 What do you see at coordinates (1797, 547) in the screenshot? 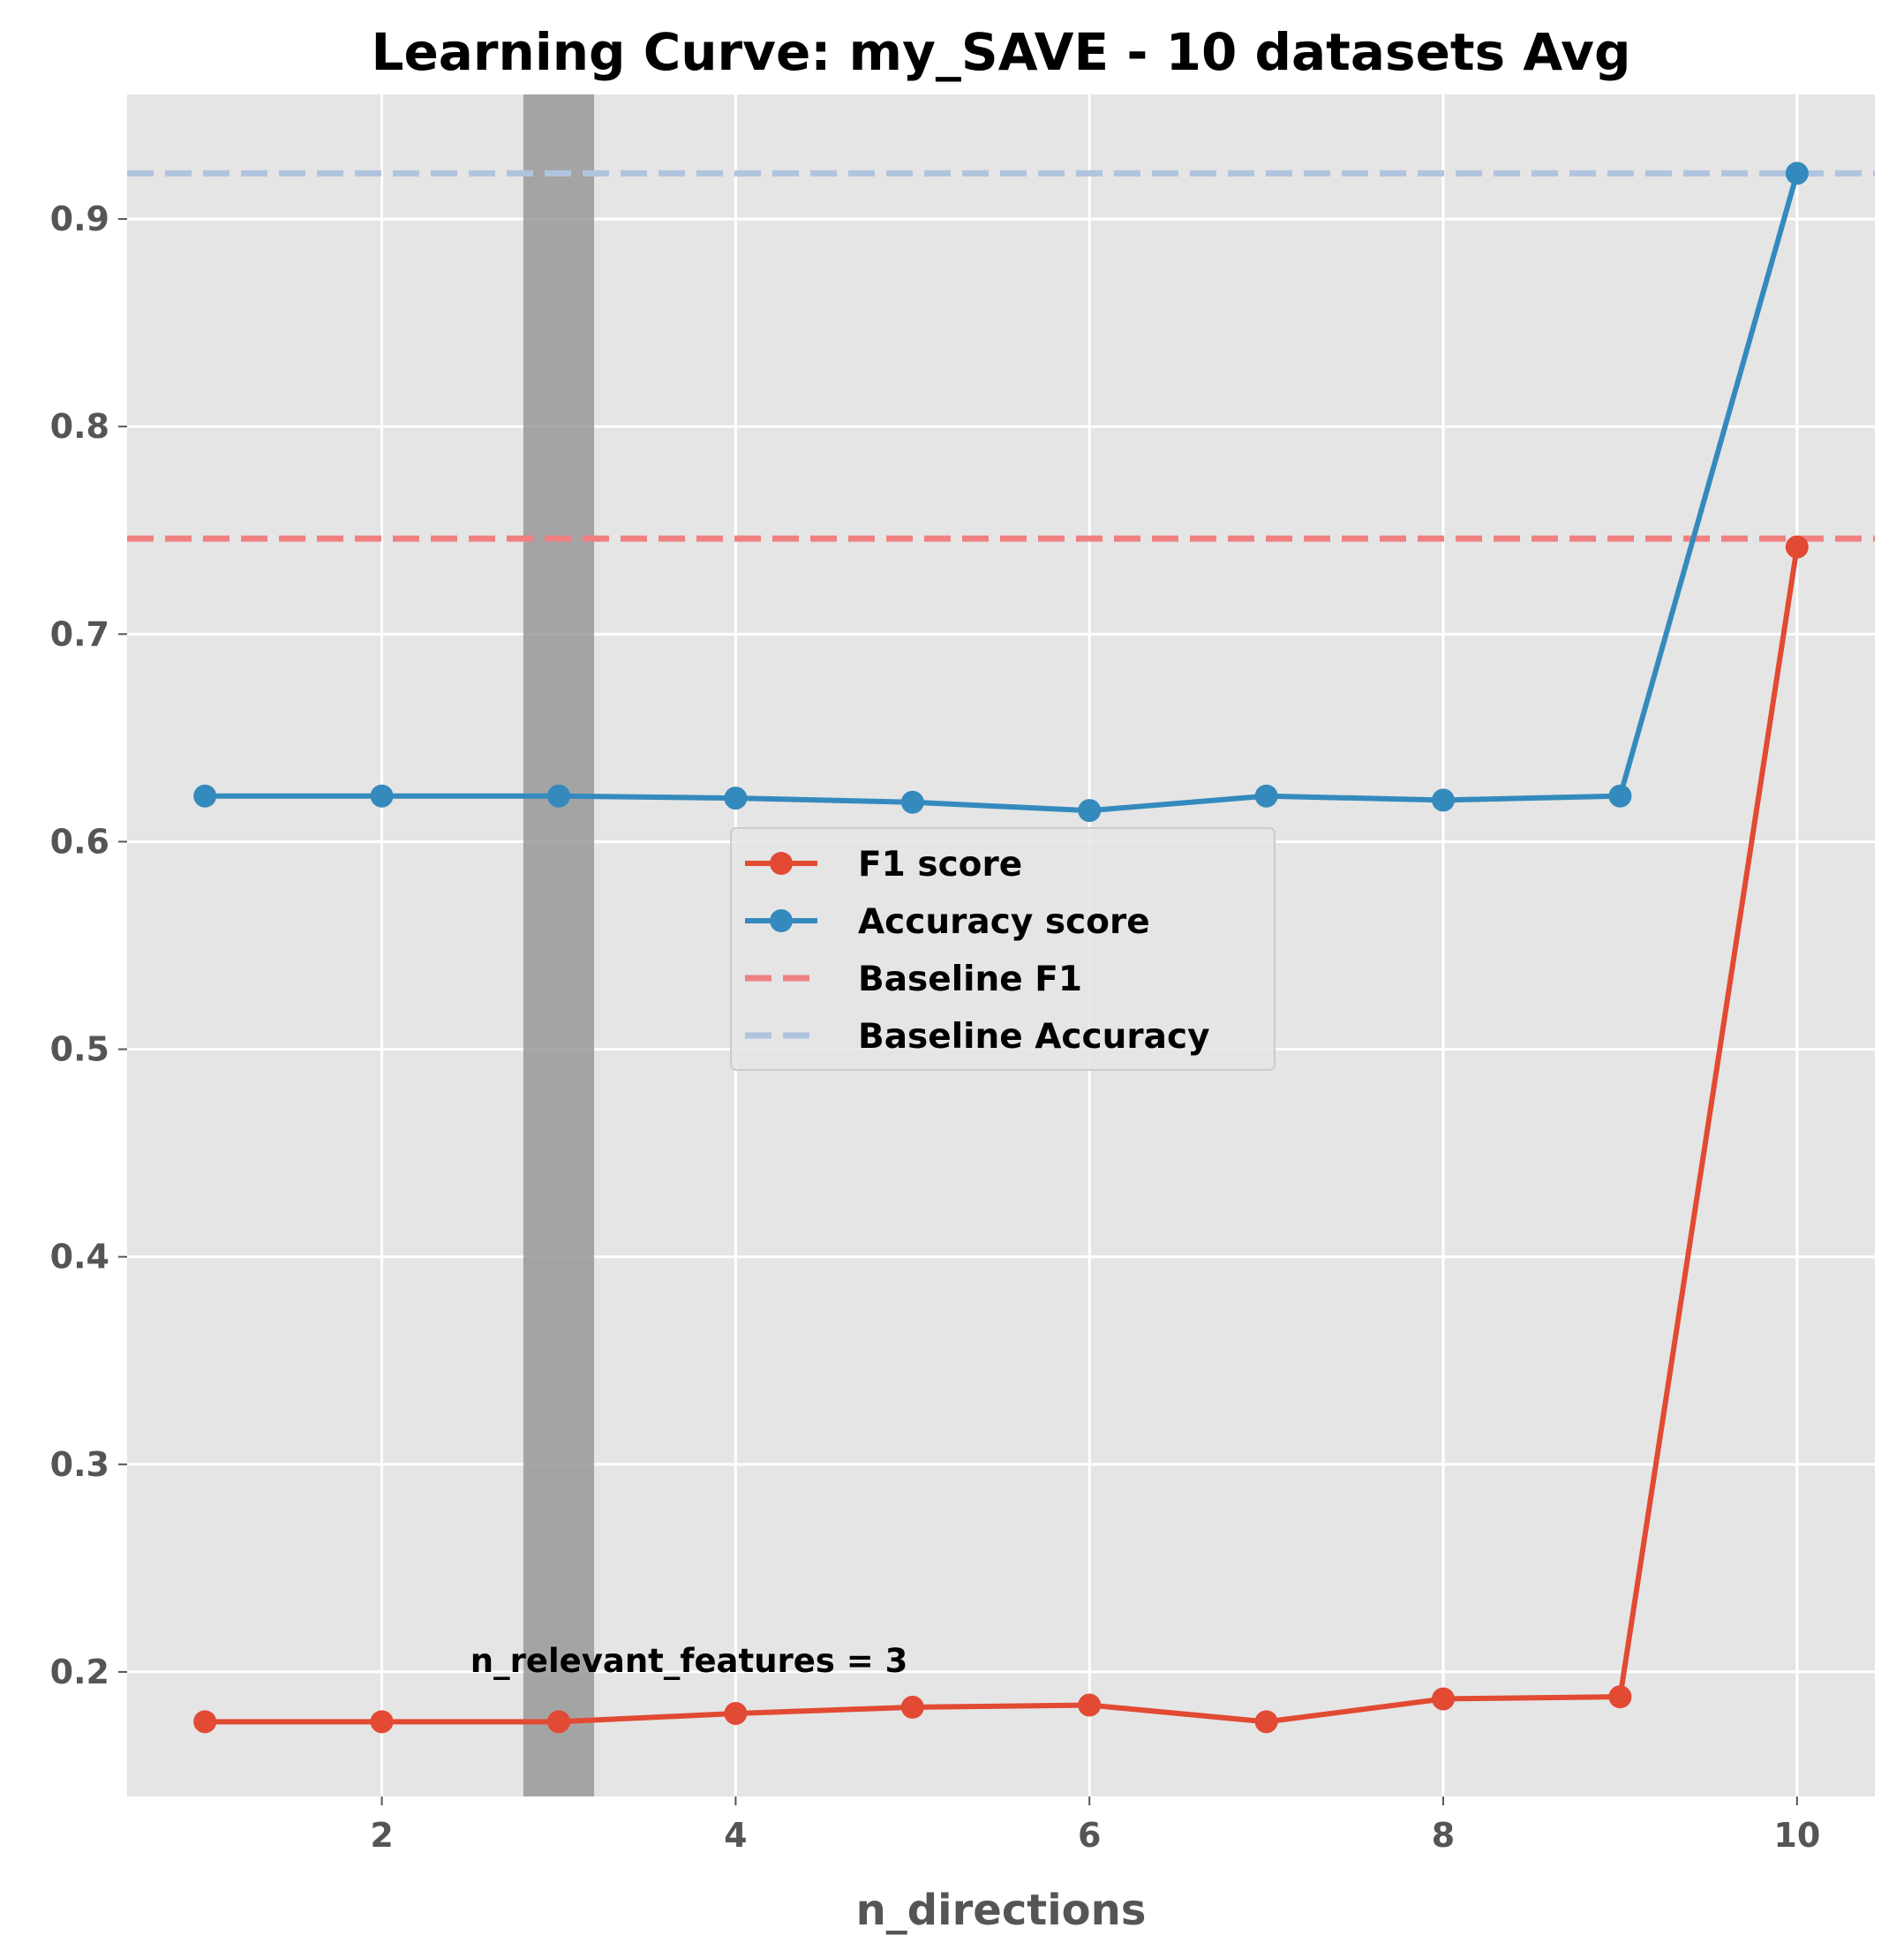
I see `point-f1-score-x10` at bounding box center [1797, 547].